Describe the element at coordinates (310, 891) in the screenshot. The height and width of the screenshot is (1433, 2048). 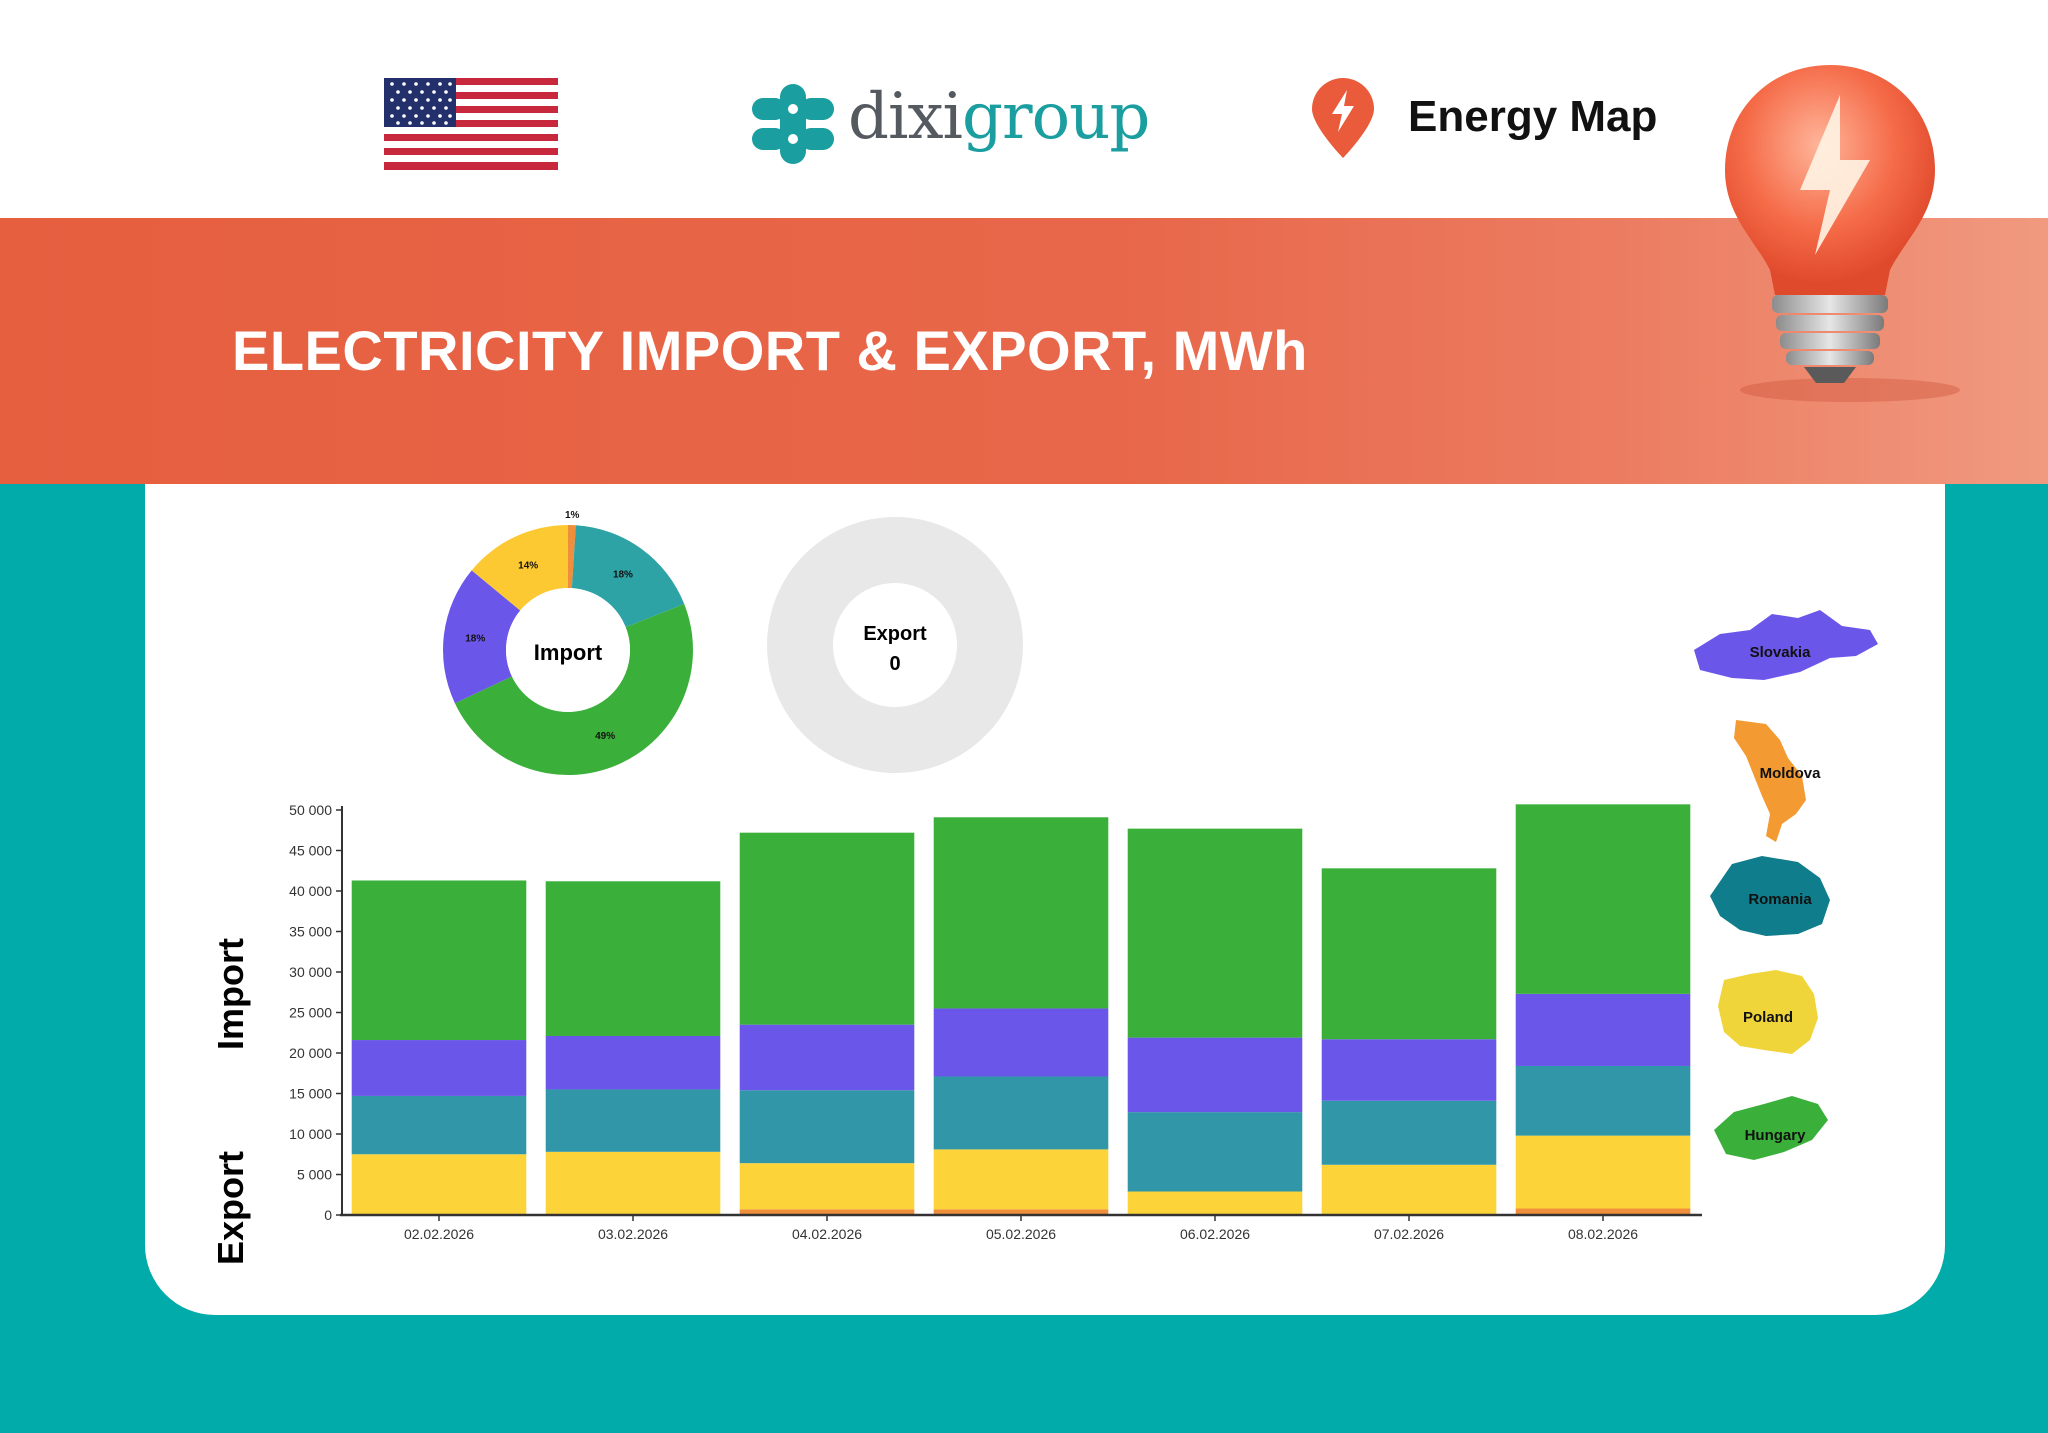
I see `y-tick-label: 40 000` at that location.